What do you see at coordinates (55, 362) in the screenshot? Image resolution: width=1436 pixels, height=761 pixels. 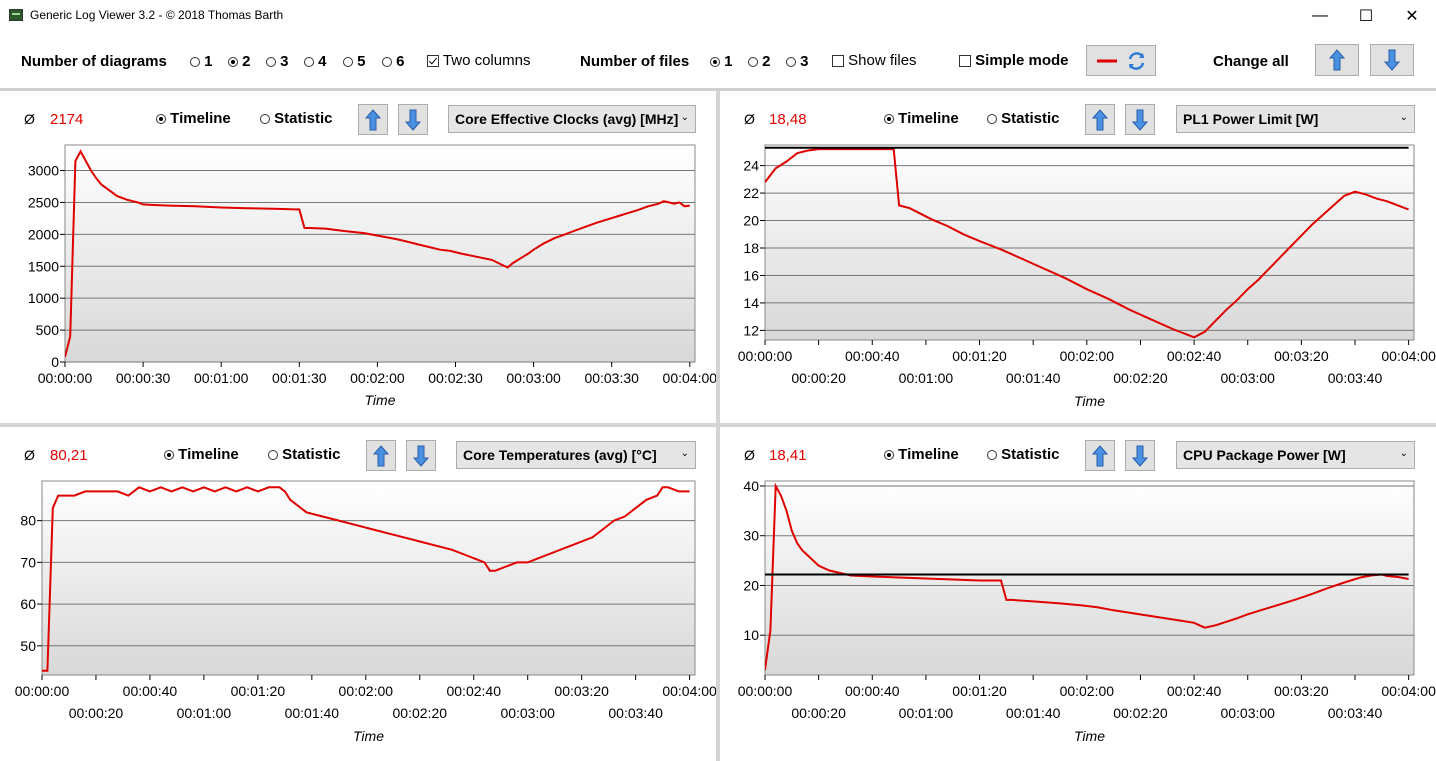 I see `y-tick-label: 0` at bounding box center [55, 362].